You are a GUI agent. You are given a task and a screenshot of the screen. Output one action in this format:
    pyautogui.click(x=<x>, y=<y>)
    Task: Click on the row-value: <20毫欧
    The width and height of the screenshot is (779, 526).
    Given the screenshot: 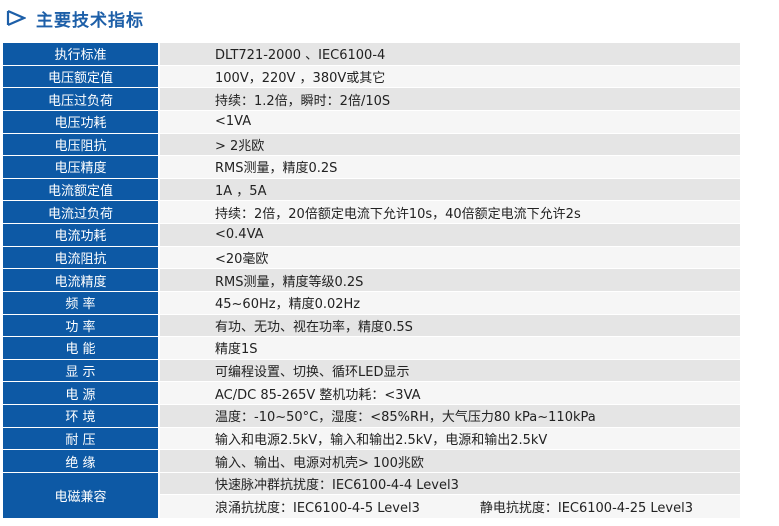 What is the action you would take?
    pyautogui.click(x=450, y=258)
    